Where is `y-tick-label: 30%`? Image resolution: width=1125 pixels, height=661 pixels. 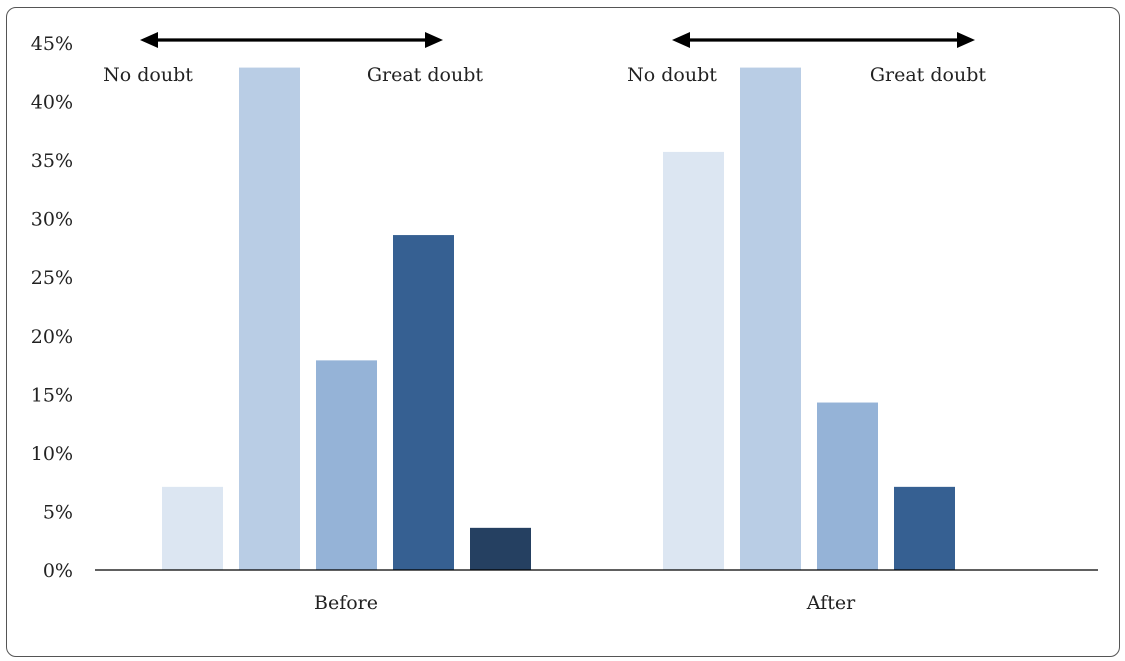
y-tick-label: 30% is located at coordinates (52, 220).